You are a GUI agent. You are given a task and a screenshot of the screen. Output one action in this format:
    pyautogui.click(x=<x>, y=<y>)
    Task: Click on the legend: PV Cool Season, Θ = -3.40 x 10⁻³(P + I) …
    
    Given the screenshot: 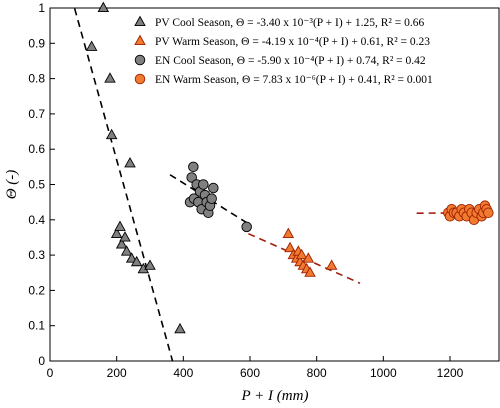 What is the action you would take?
    pyautogui.click(x=283, y=50)
    